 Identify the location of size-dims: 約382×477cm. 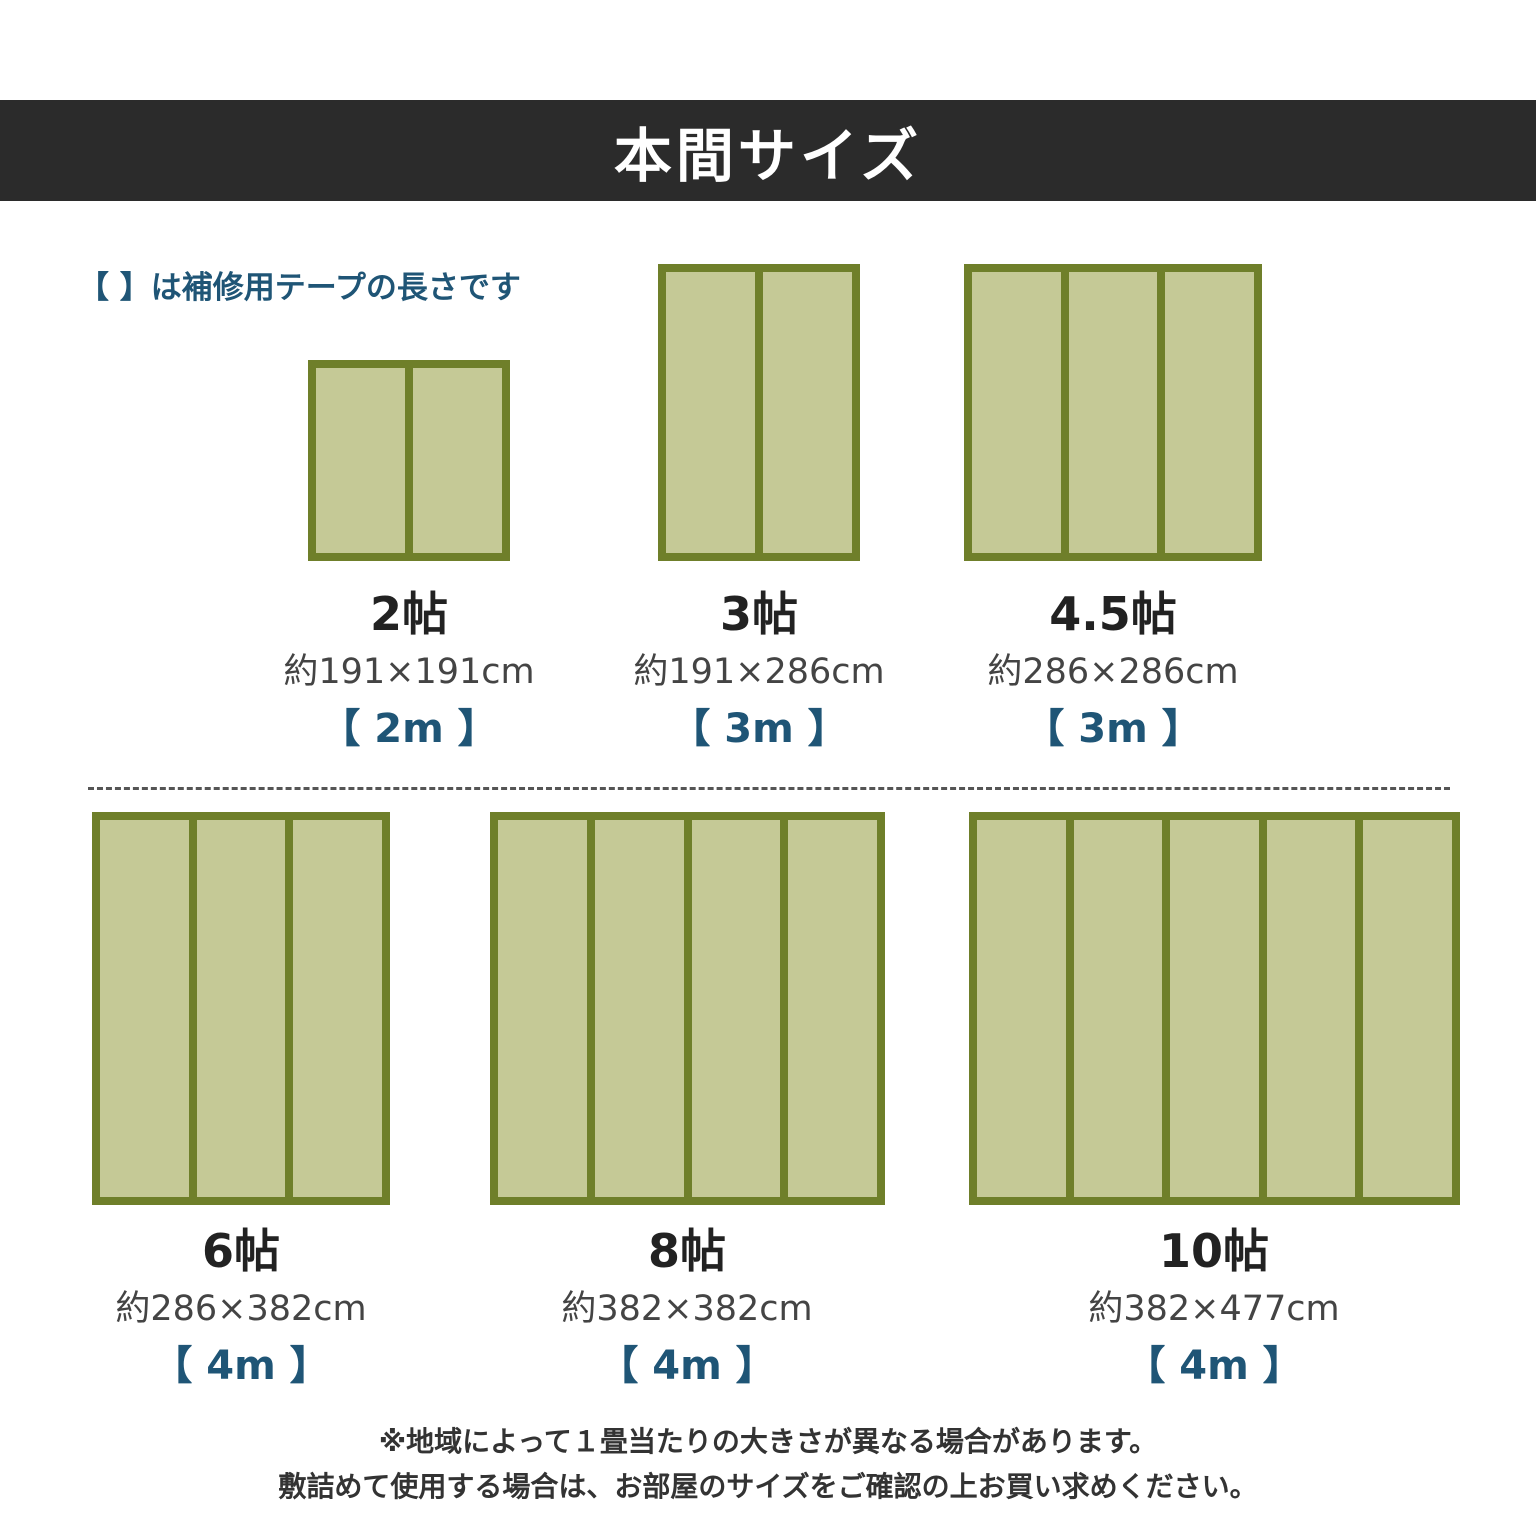
(1214, 1309).